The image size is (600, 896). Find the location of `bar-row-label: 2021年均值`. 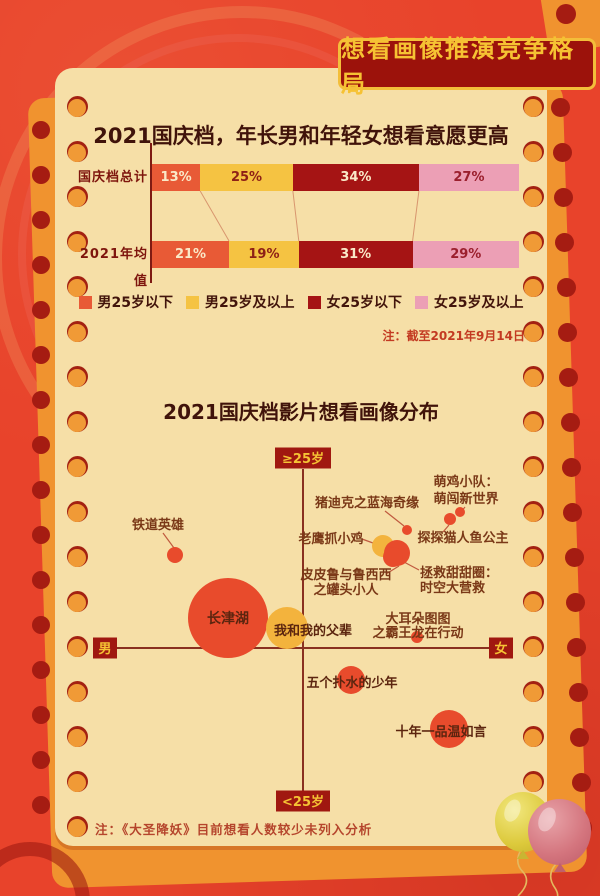

bar-row-label: 2021年均值 is located at coordinates (113, 268).